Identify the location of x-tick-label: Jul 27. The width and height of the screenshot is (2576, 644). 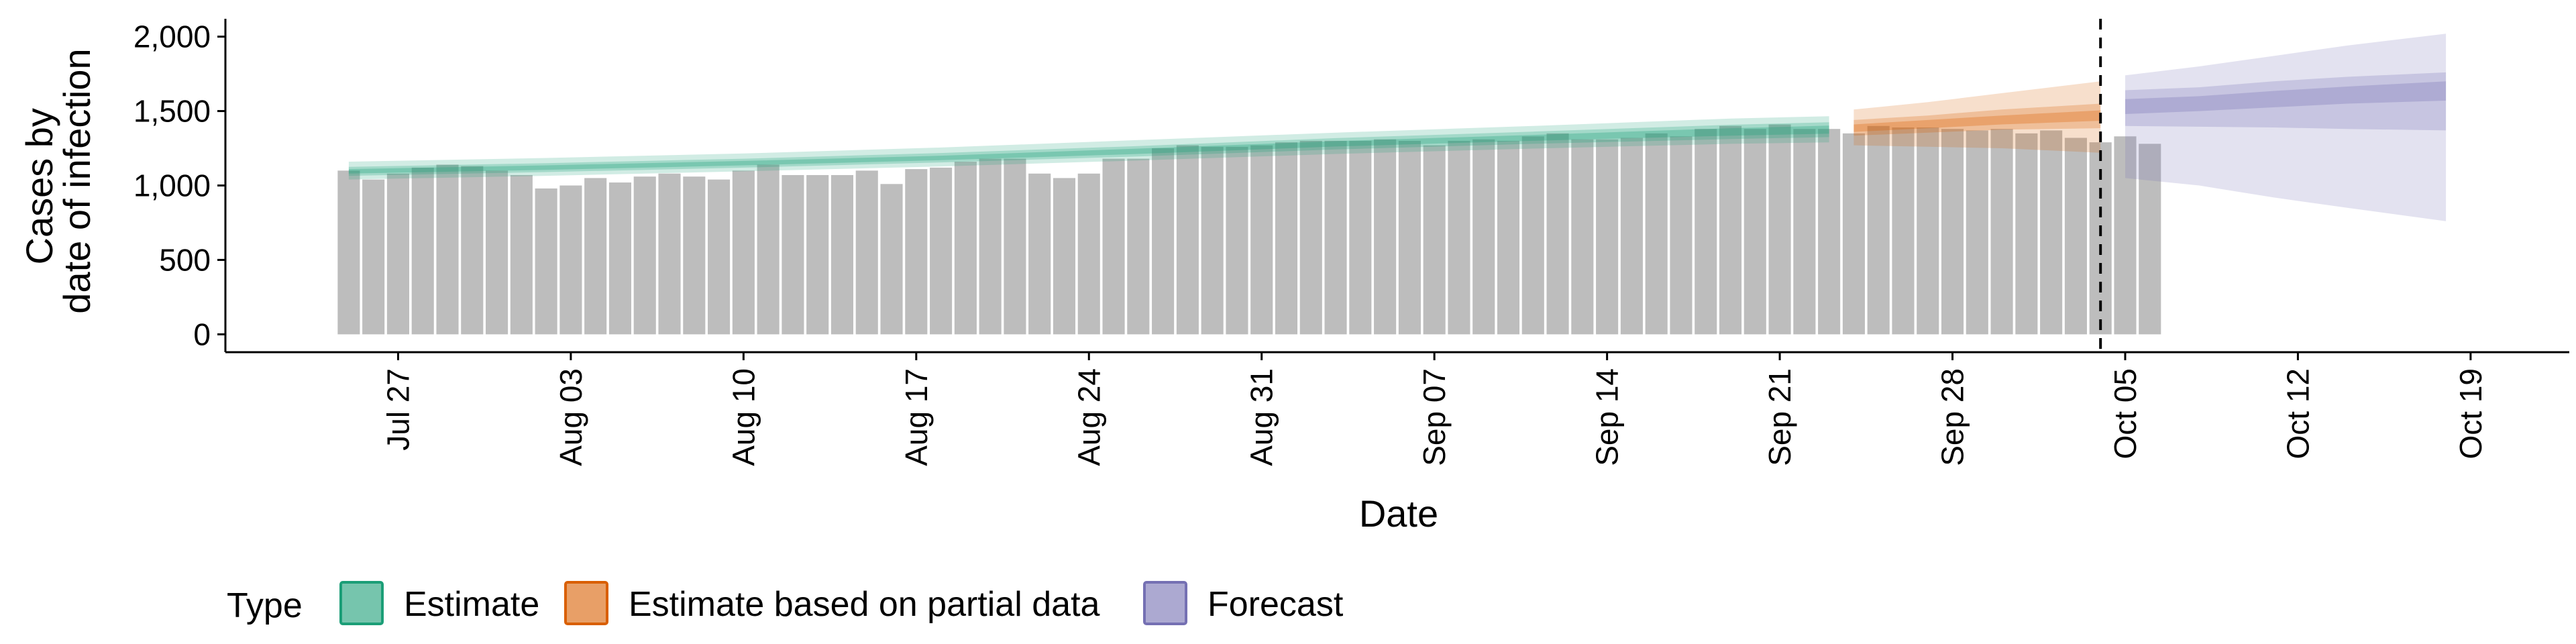
(398, 409).